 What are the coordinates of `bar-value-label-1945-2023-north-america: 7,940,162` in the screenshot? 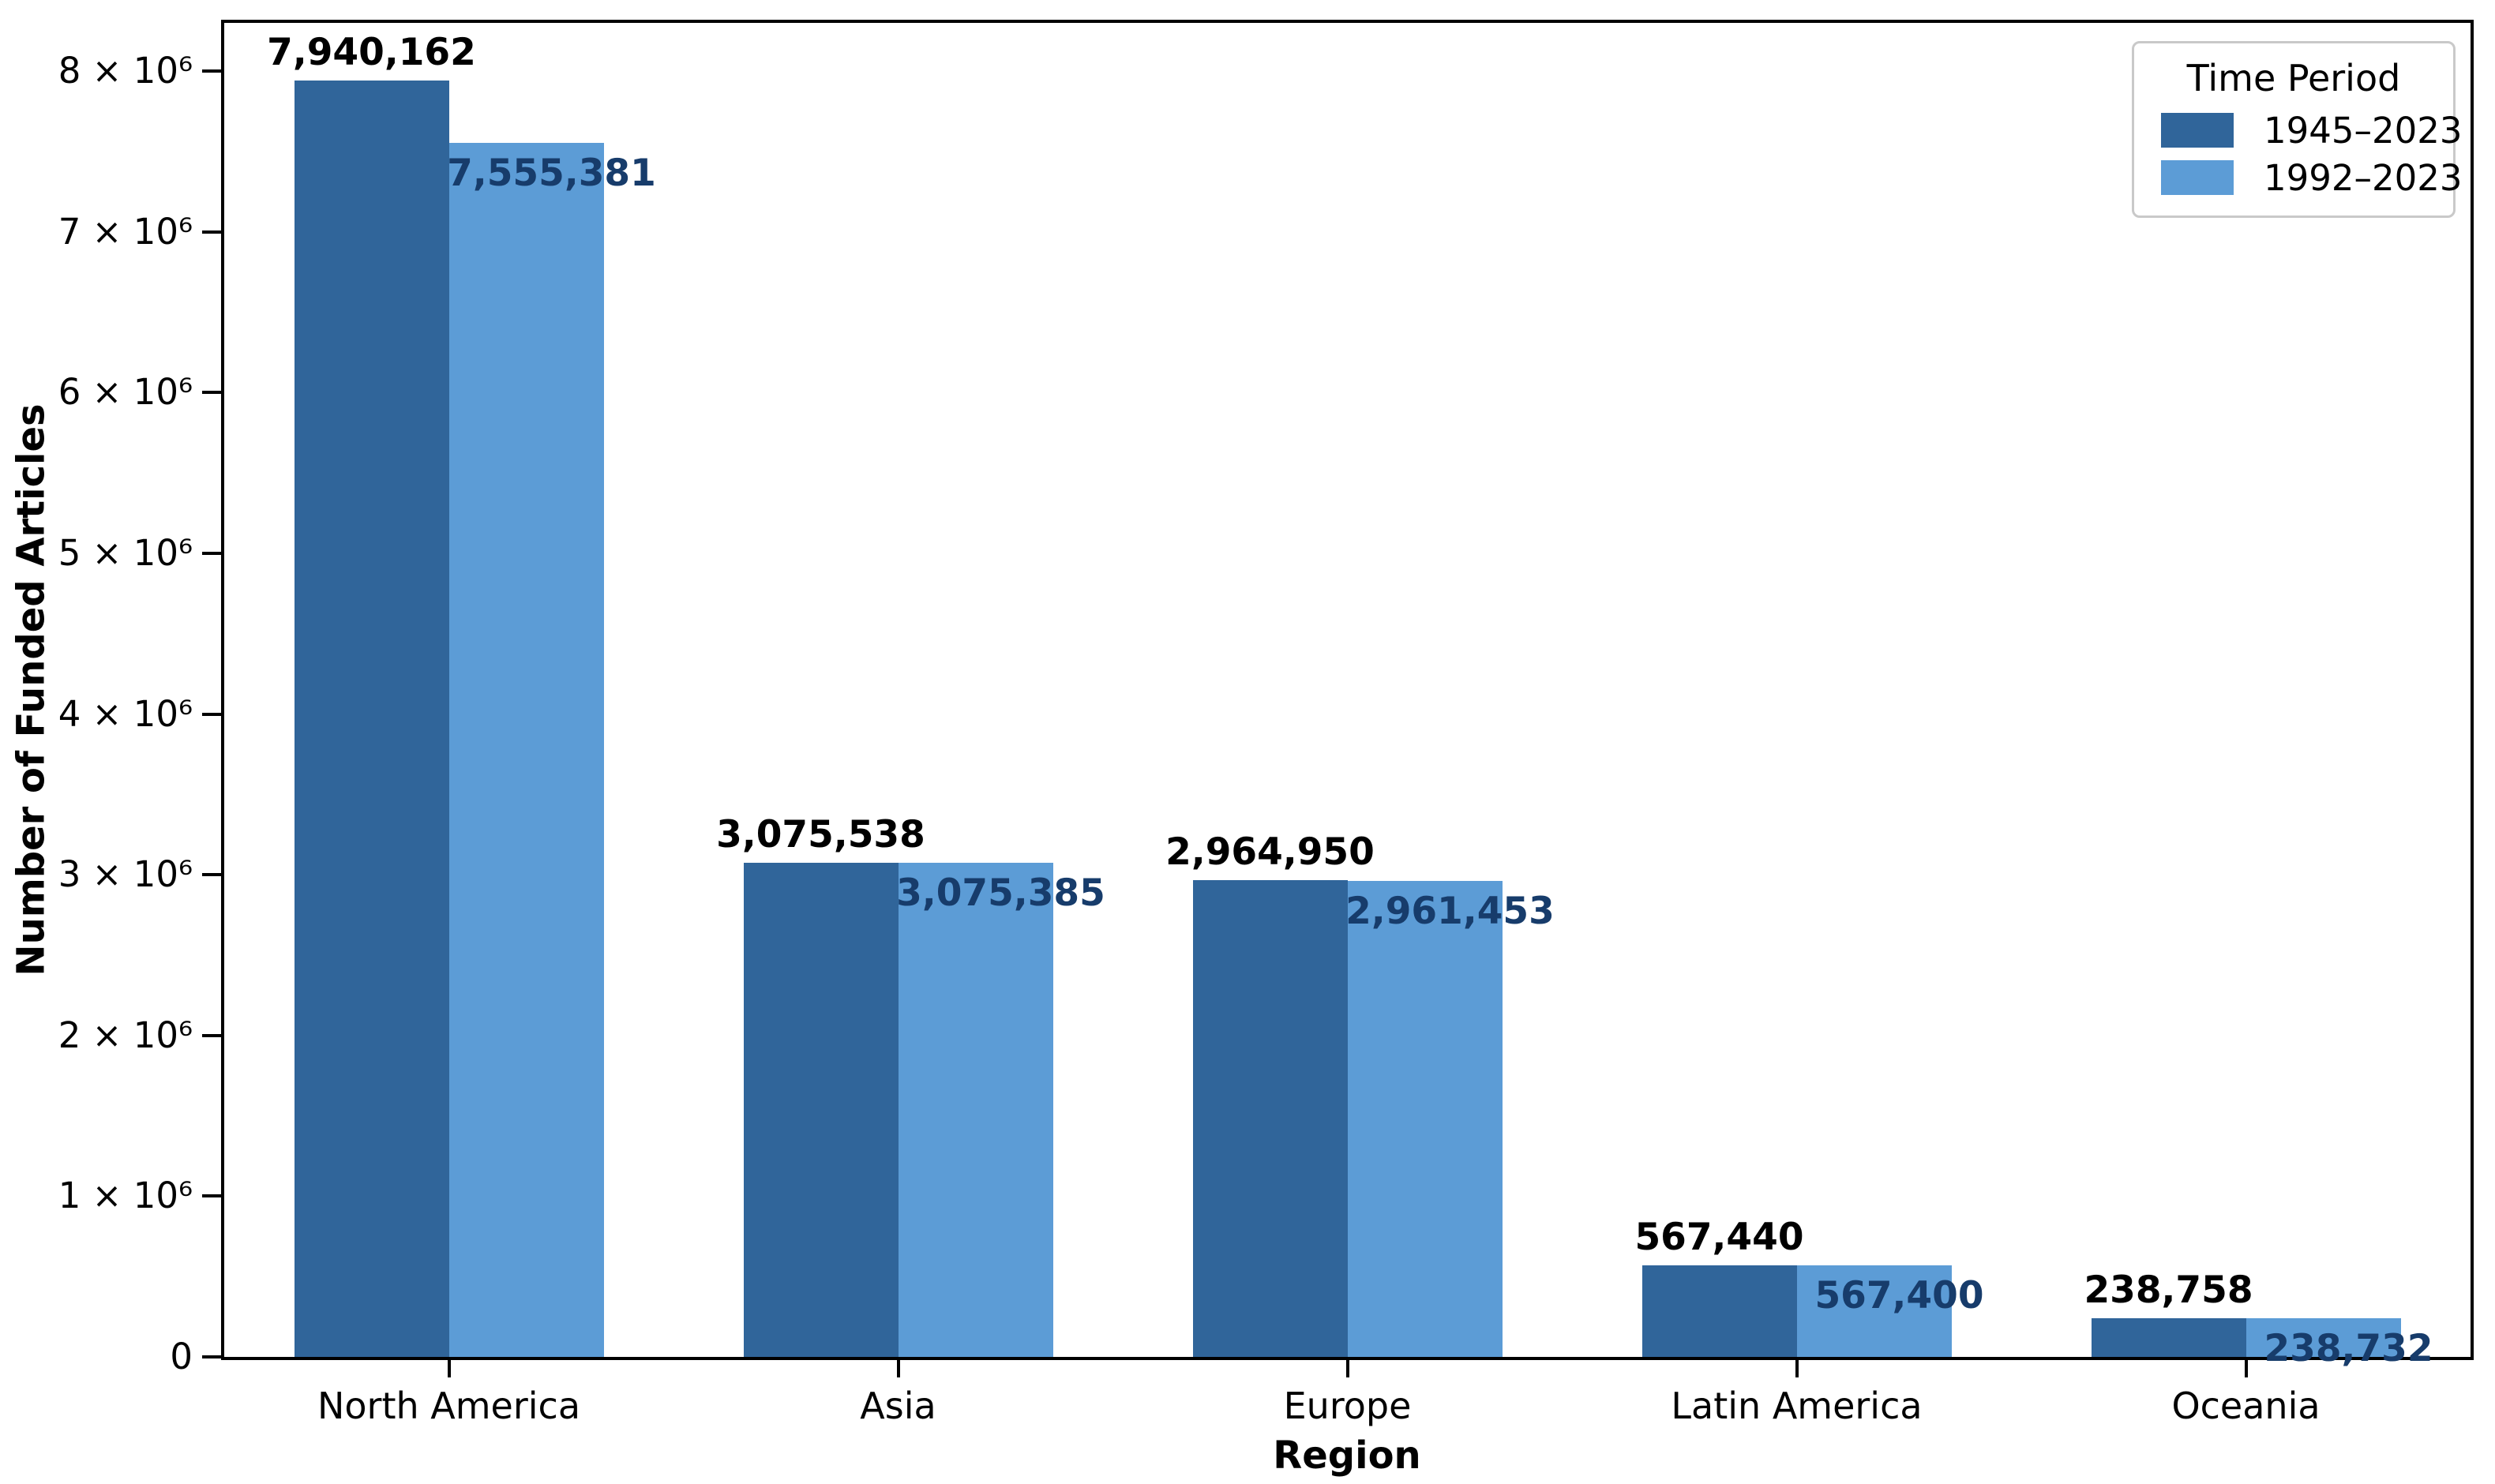 It's located at (371, 52).